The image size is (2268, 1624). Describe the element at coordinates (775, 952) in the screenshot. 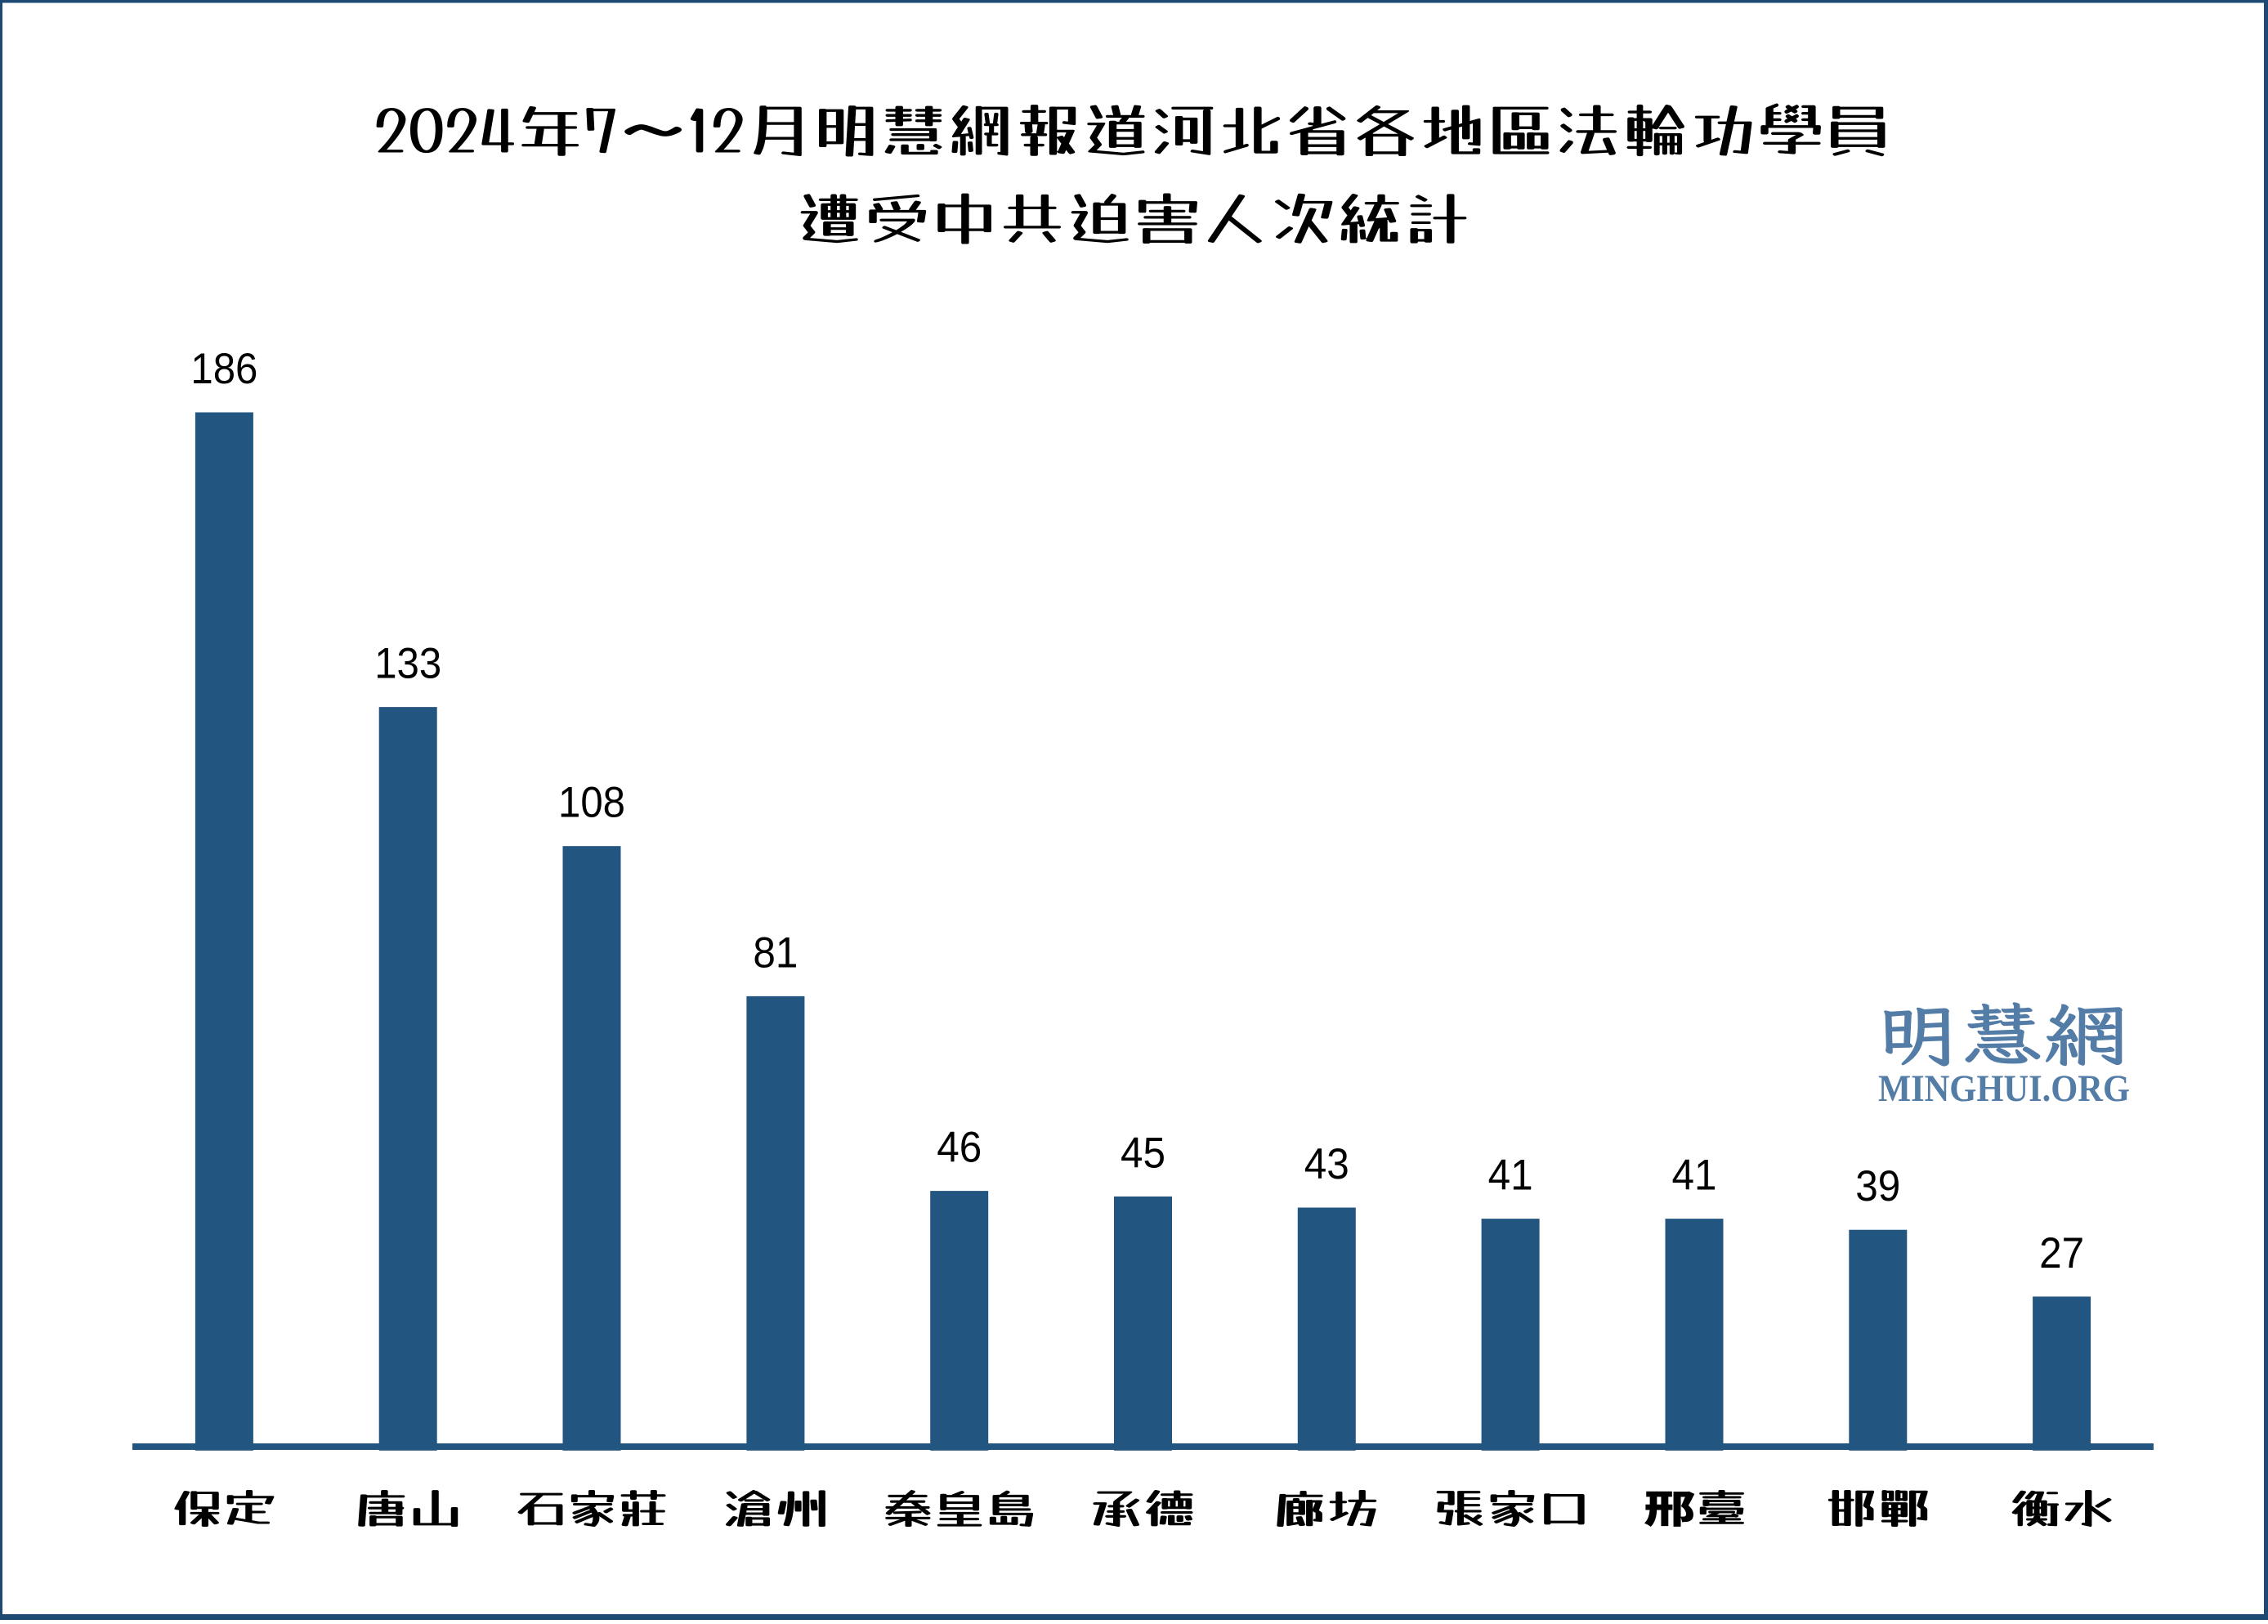

I see `svg-text: 81` at that location.